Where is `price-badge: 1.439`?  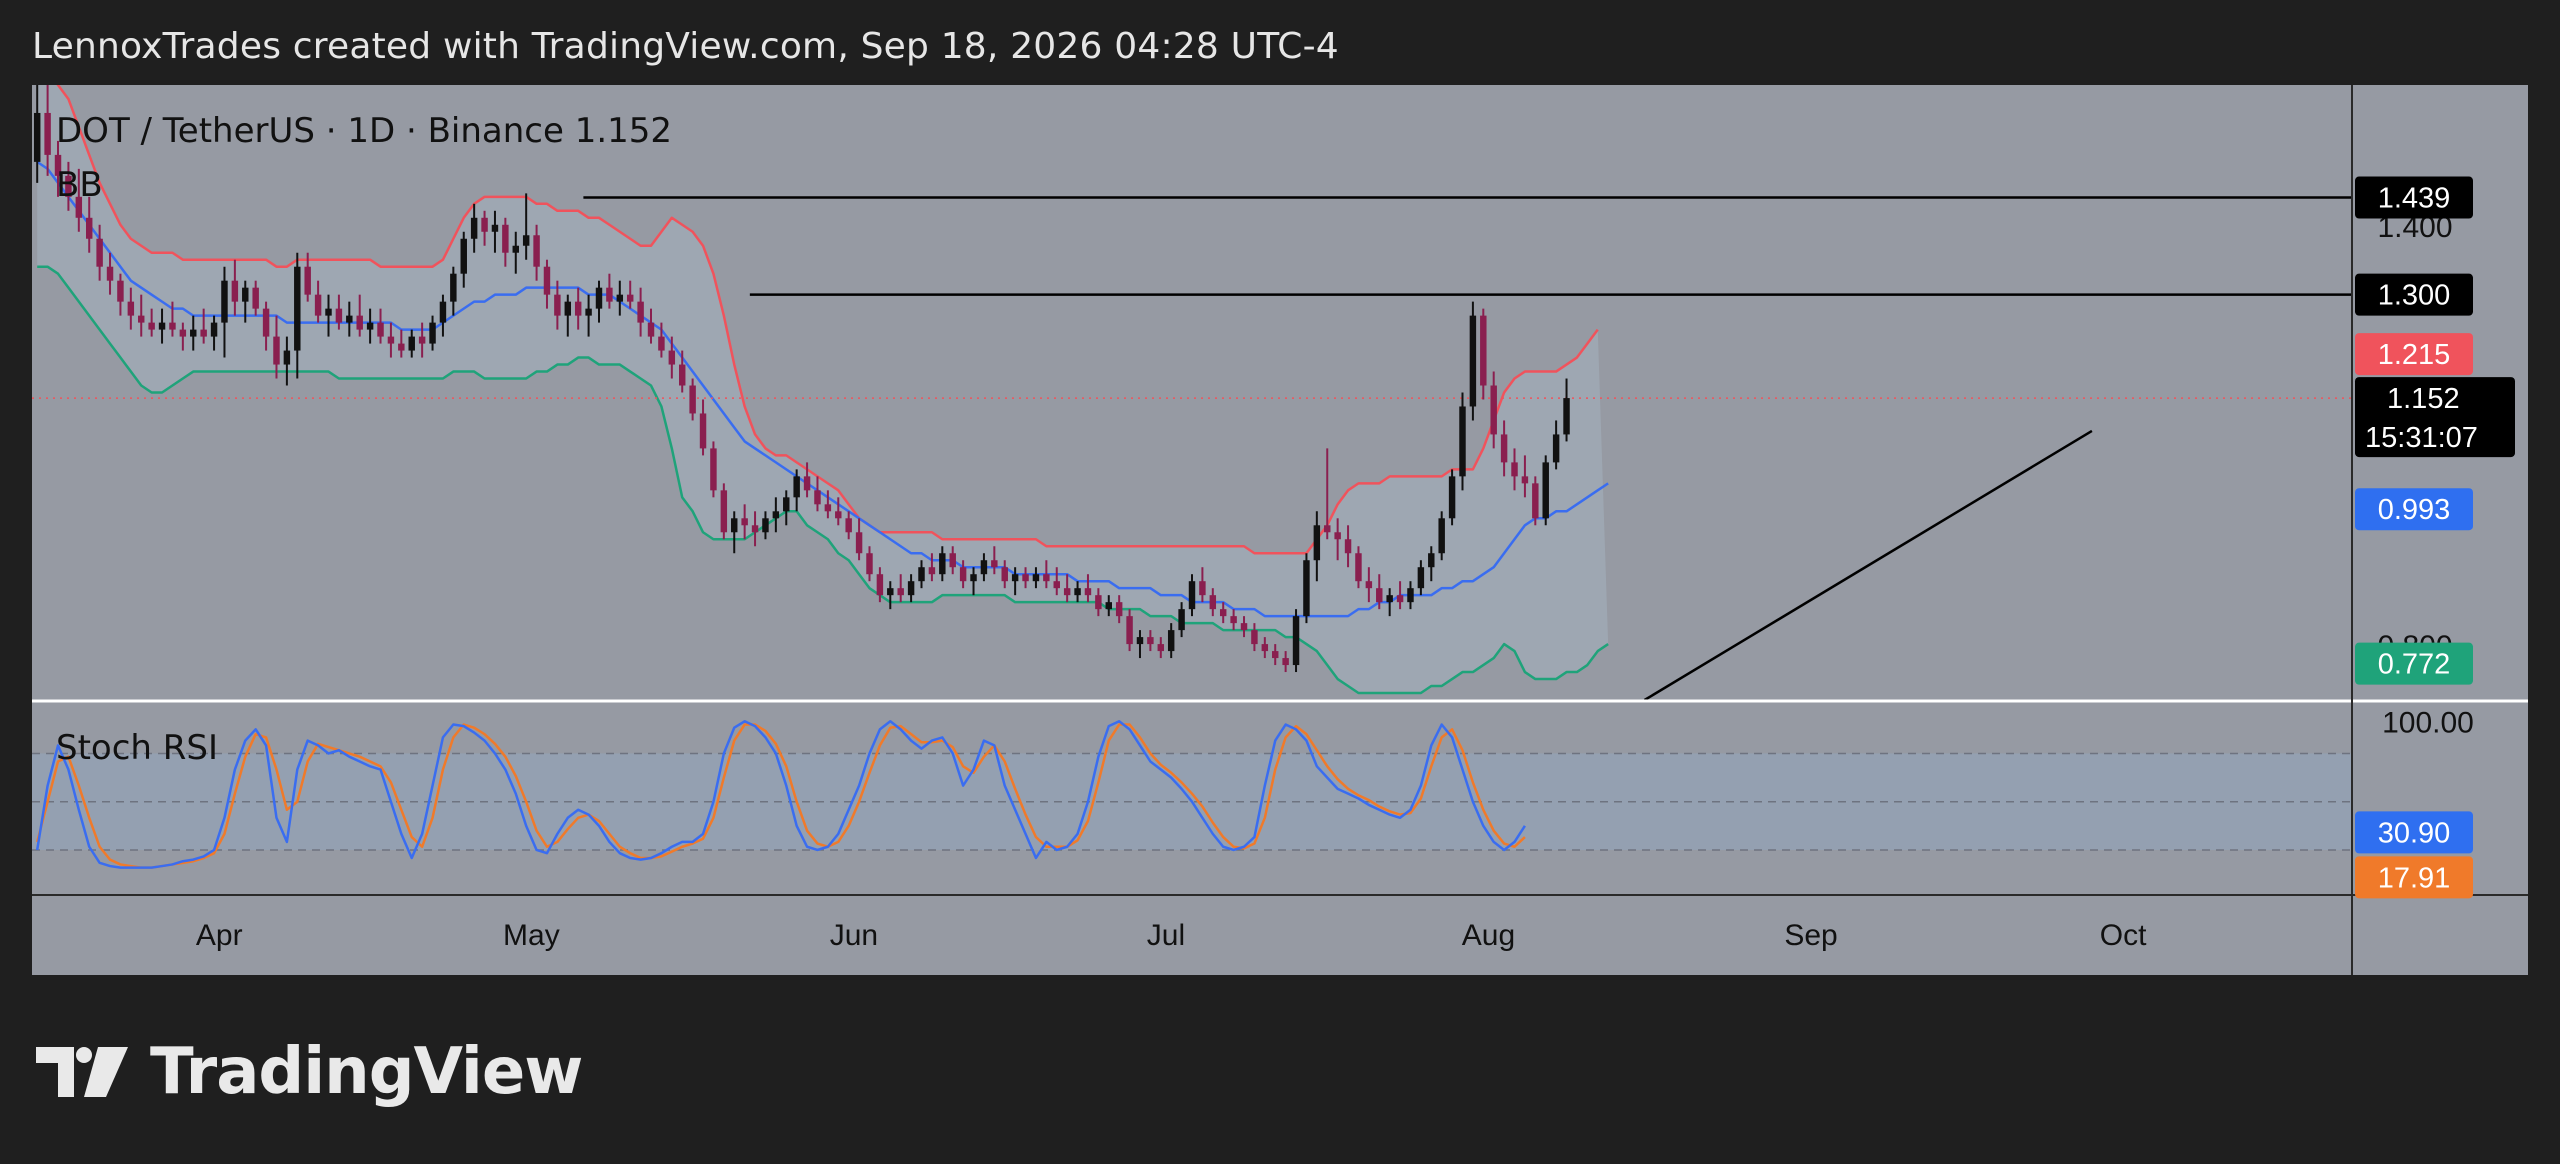 price-badge: 1.439 is located at coordinates (2414, 197).